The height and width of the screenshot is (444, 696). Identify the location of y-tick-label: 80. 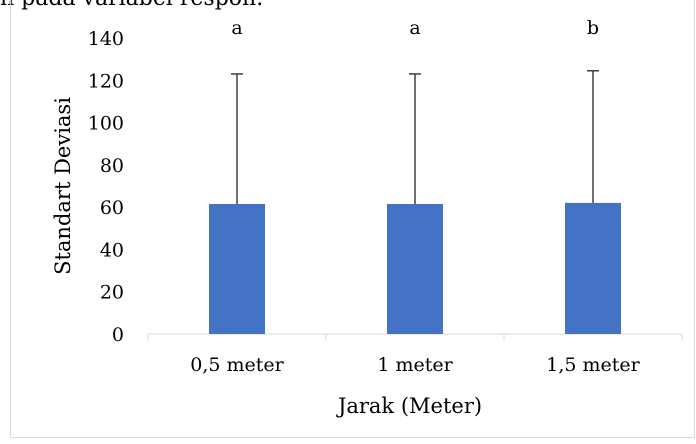
(112, 166).